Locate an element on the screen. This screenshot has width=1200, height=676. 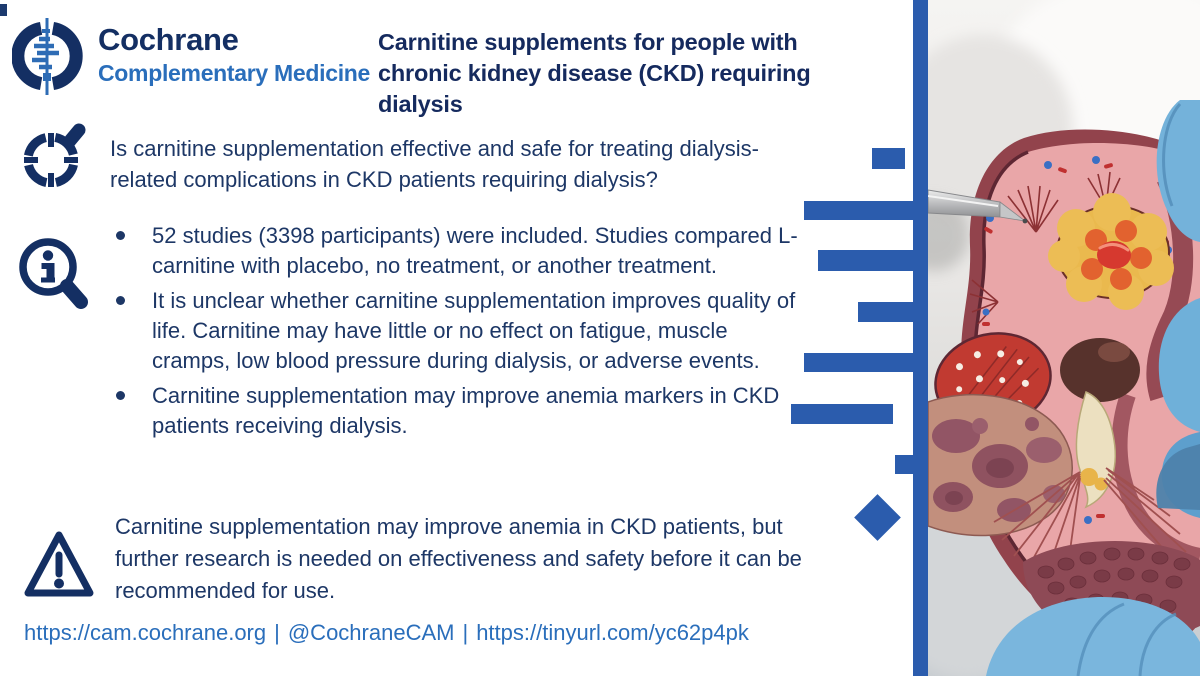
warning-triangle-icon is located at coordinates (59, 564).